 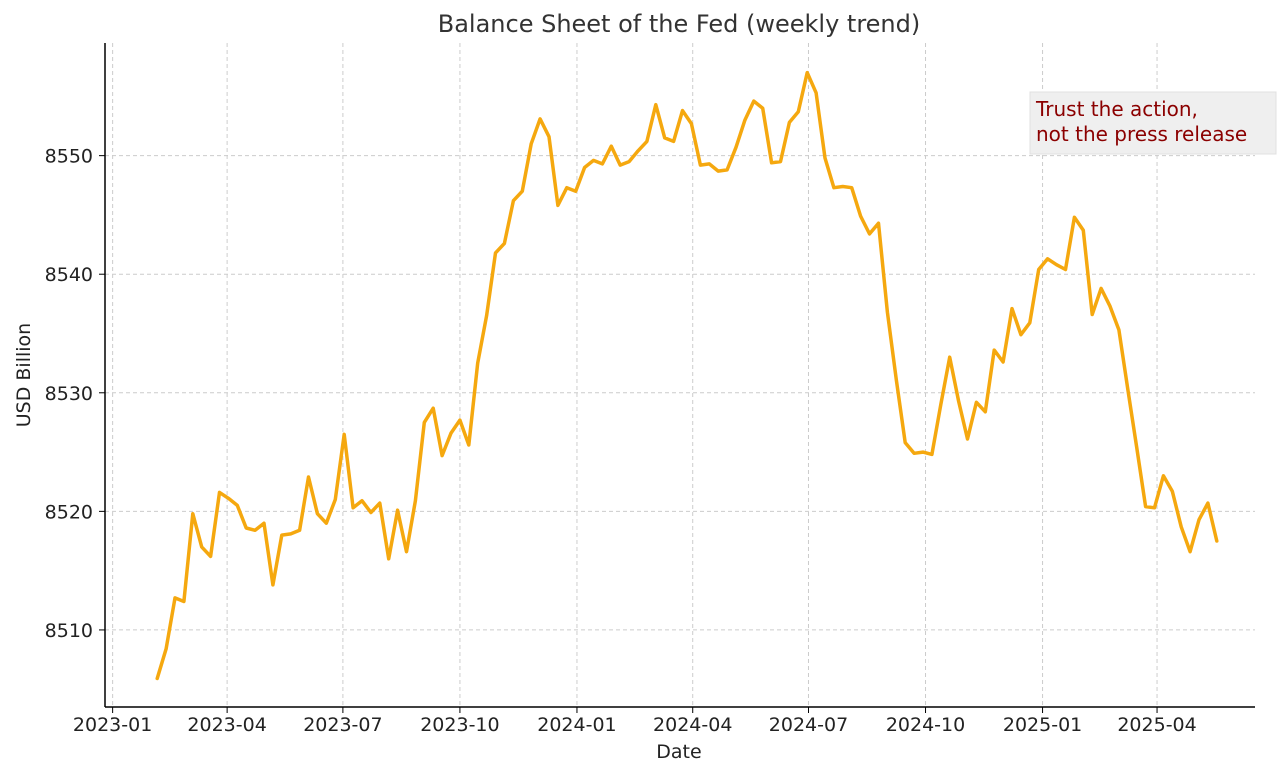 What do you see at coordinates (69, 275) in the screenshot?
I see `y-tick-label: 8540` at bounding box center [69, 275].